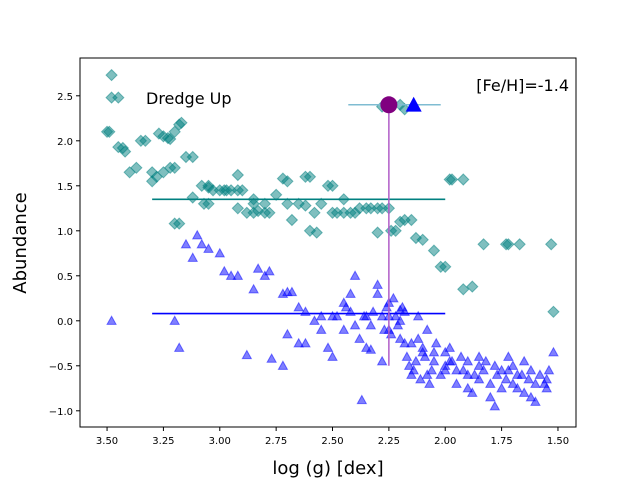  Describe the element at coordinates (558, 441) in the screenshot. I see `x-tick-label: 1.50` at that location.